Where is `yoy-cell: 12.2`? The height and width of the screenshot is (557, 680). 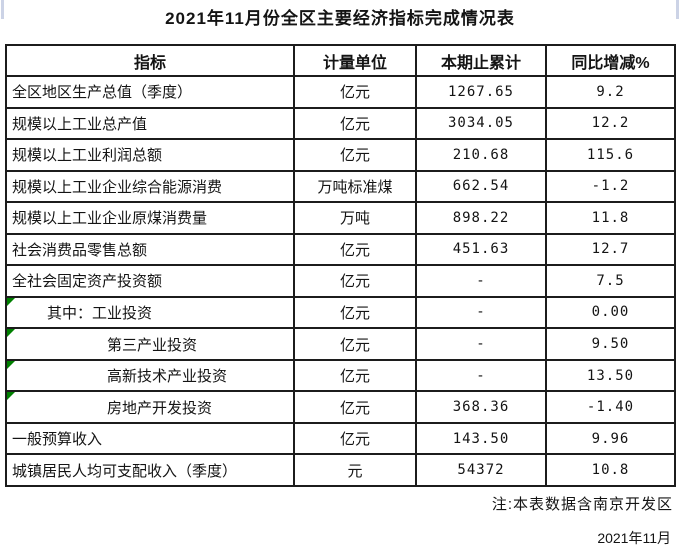
yoy-cell: 12.2 is located at coordinates (610, 123).